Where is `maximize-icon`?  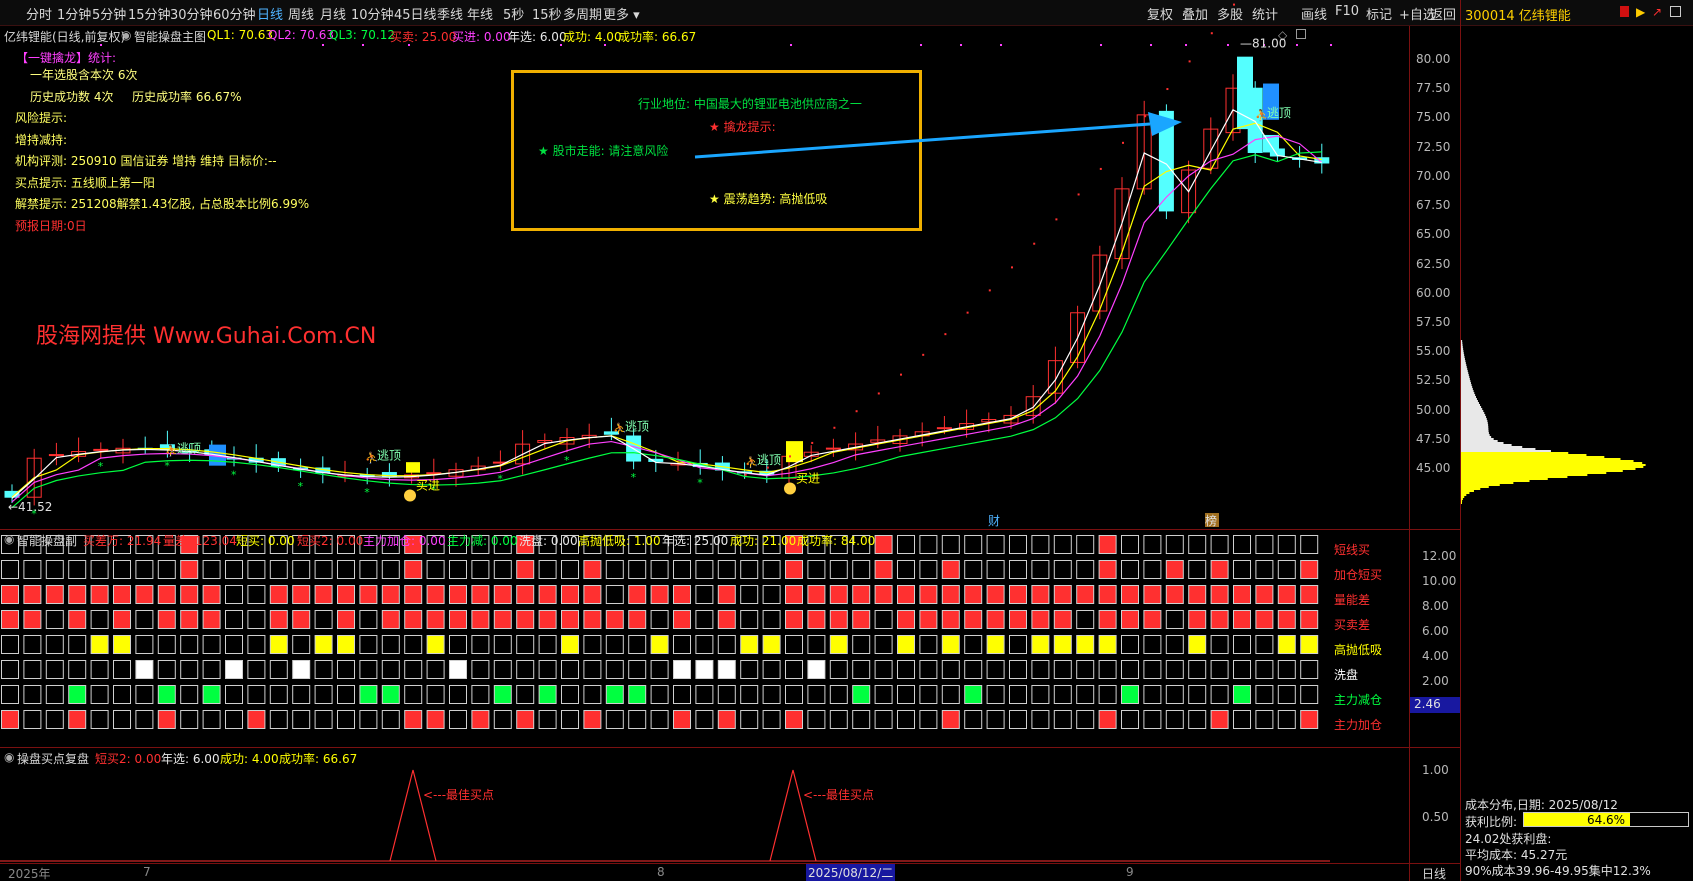 maximize-icon is located at coordinates (1675, 11).